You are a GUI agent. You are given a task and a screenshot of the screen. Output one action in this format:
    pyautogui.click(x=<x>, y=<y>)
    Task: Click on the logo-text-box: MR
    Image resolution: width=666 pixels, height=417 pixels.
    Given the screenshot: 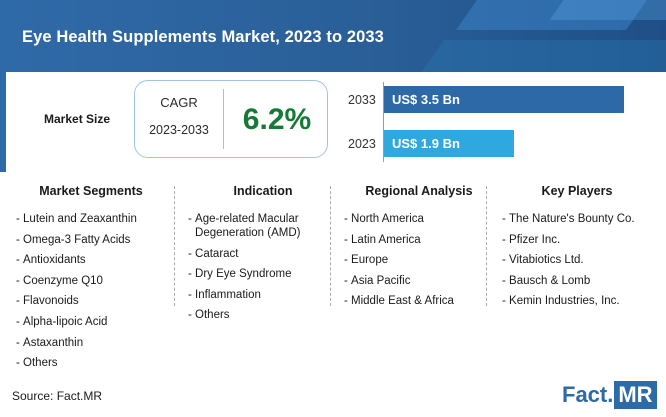 What is the action you would take?
    pyautogui.click(x=635, y=395)
    